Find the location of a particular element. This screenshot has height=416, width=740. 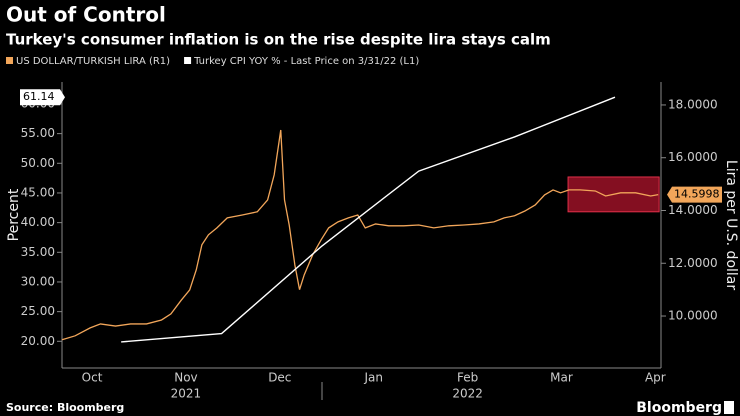

y-tick-label: 35.00 is located at coordinates (38, 252).